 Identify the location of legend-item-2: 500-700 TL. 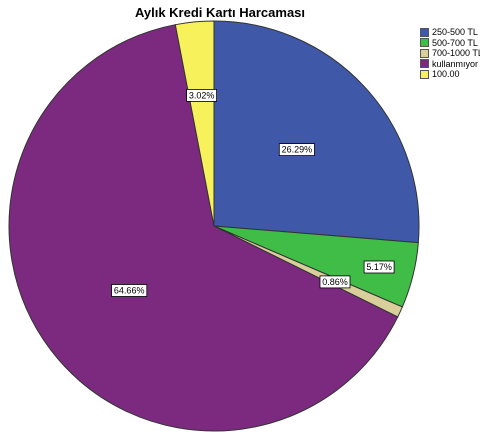
(450, 43).